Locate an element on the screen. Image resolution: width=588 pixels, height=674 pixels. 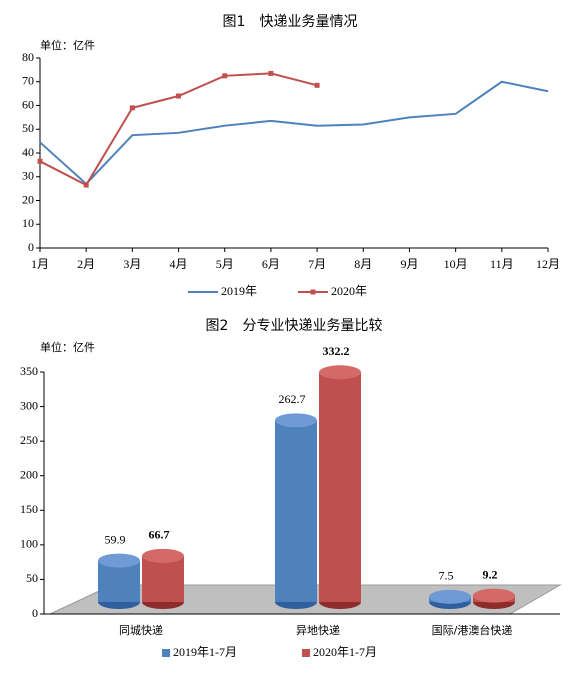
x-tick-label: 10月 is located at coordinates (456, 264).